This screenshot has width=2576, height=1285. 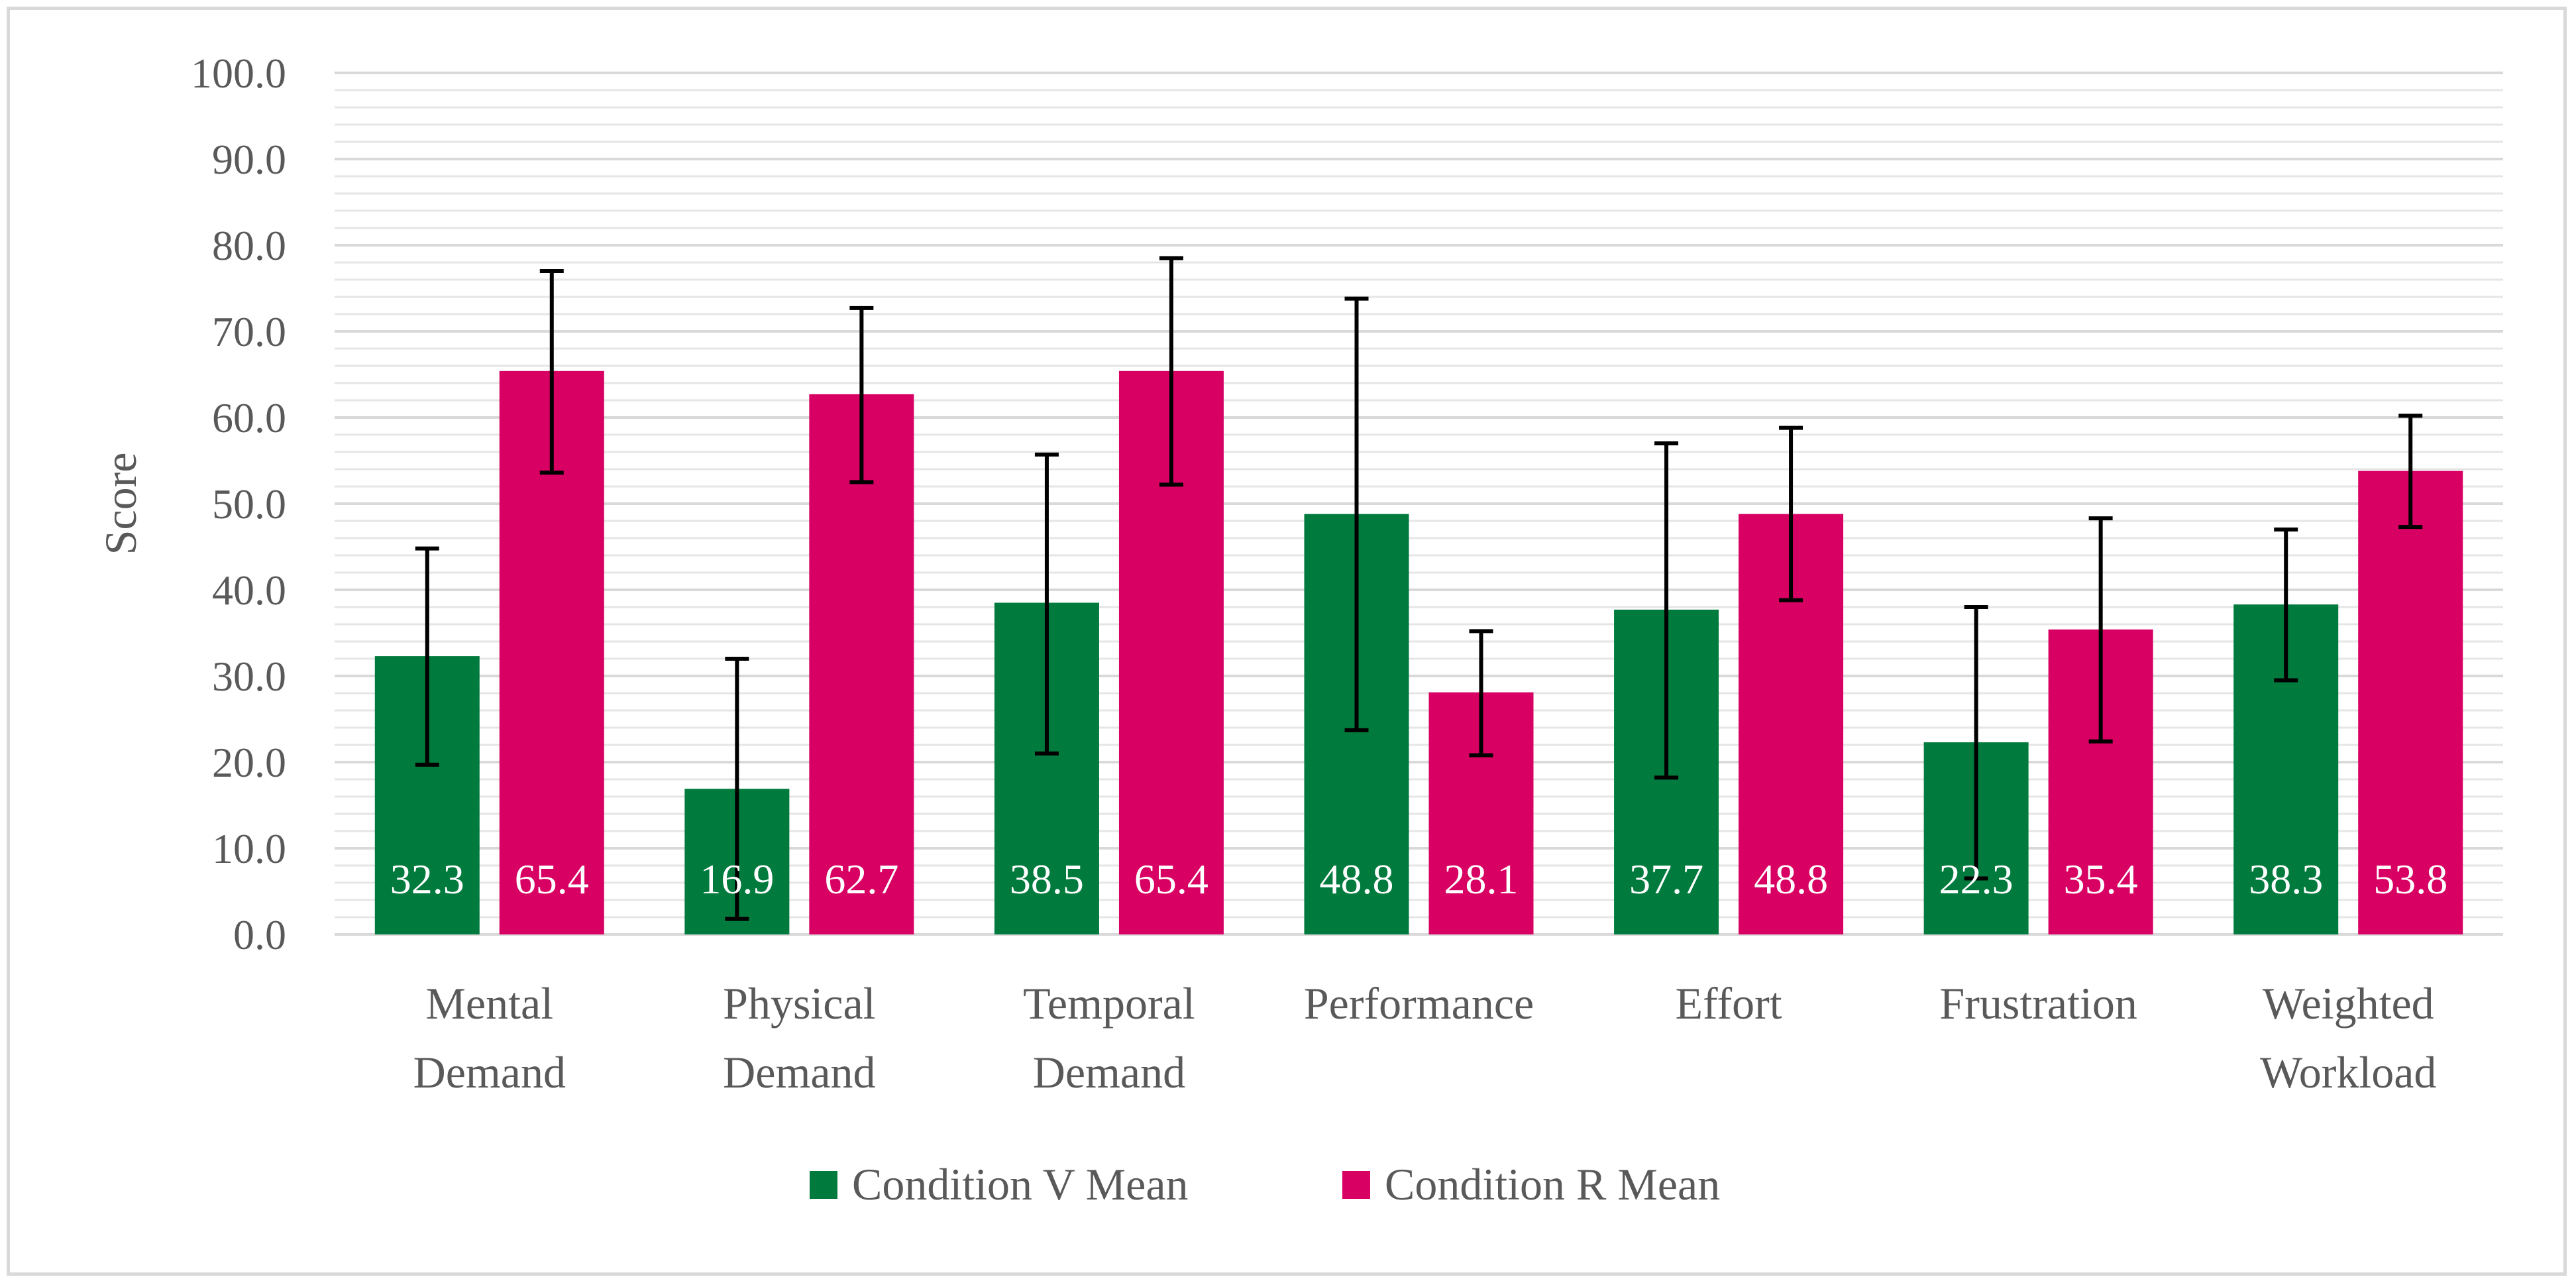 What do you see at coordinates (1356, 1185) in the screenshot?
I see `legend-swatch-r` at bounding box center [1356, 1185].